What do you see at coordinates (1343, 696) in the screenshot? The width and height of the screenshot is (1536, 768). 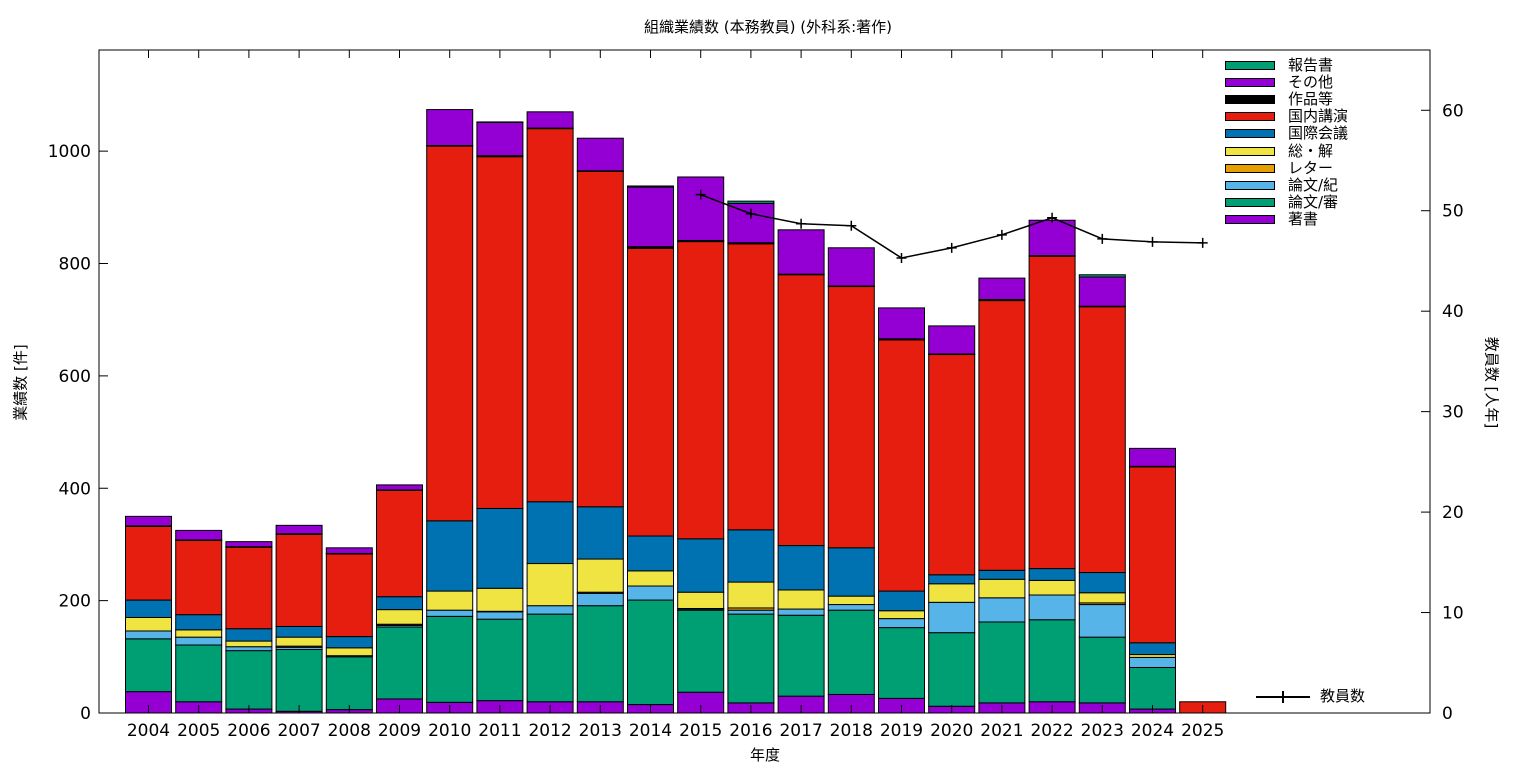 I see `line-legend-label: 教員数` at bounding box center [1343, 696].